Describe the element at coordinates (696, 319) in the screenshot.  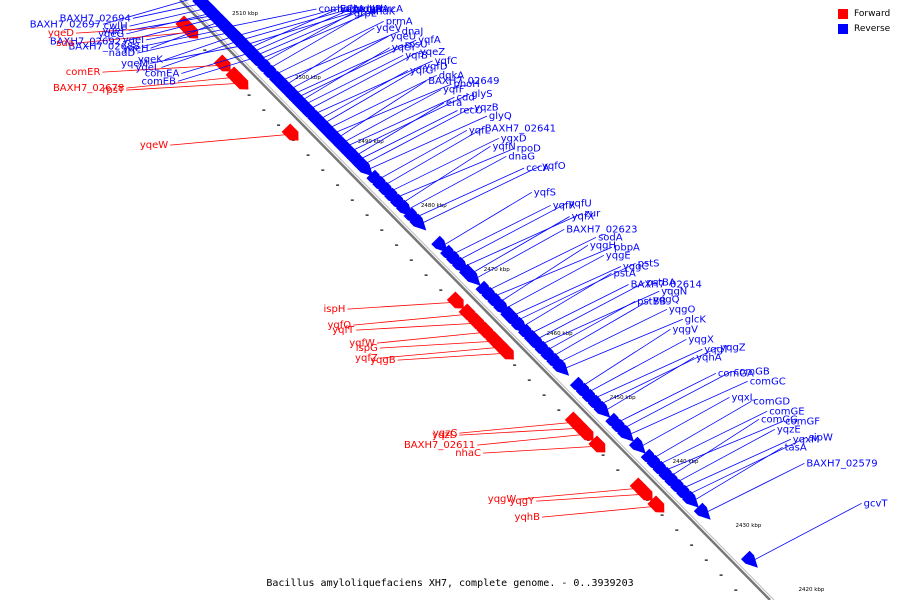
I see `gene-label: glcK` at that location.